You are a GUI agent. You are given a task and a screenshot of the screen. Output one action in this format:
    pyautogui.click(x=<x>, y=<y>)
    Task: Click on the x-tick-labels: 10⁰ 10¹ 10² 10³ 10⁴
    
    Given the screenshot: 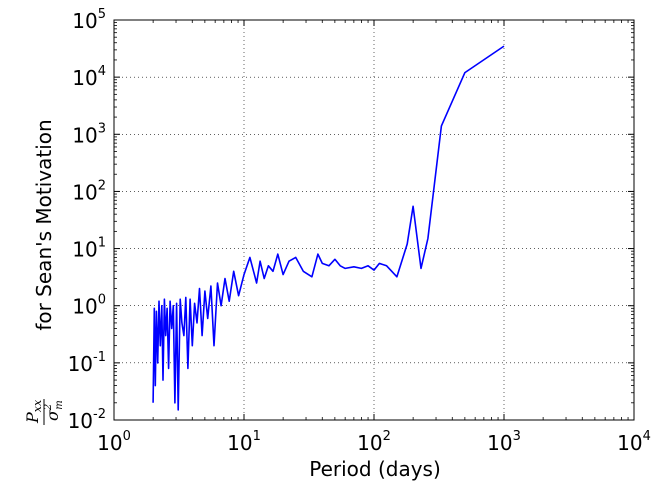 What is the action you would take?
    pyautogui.click(x=374, y=442)
    